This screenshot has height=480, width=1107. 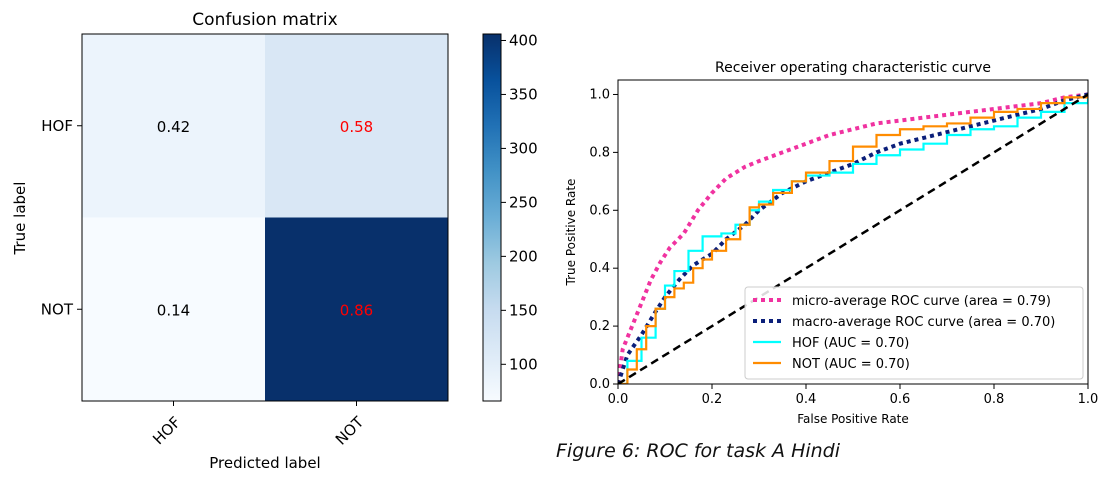 I want to click on legend-frame, so click(x=914, y=333).